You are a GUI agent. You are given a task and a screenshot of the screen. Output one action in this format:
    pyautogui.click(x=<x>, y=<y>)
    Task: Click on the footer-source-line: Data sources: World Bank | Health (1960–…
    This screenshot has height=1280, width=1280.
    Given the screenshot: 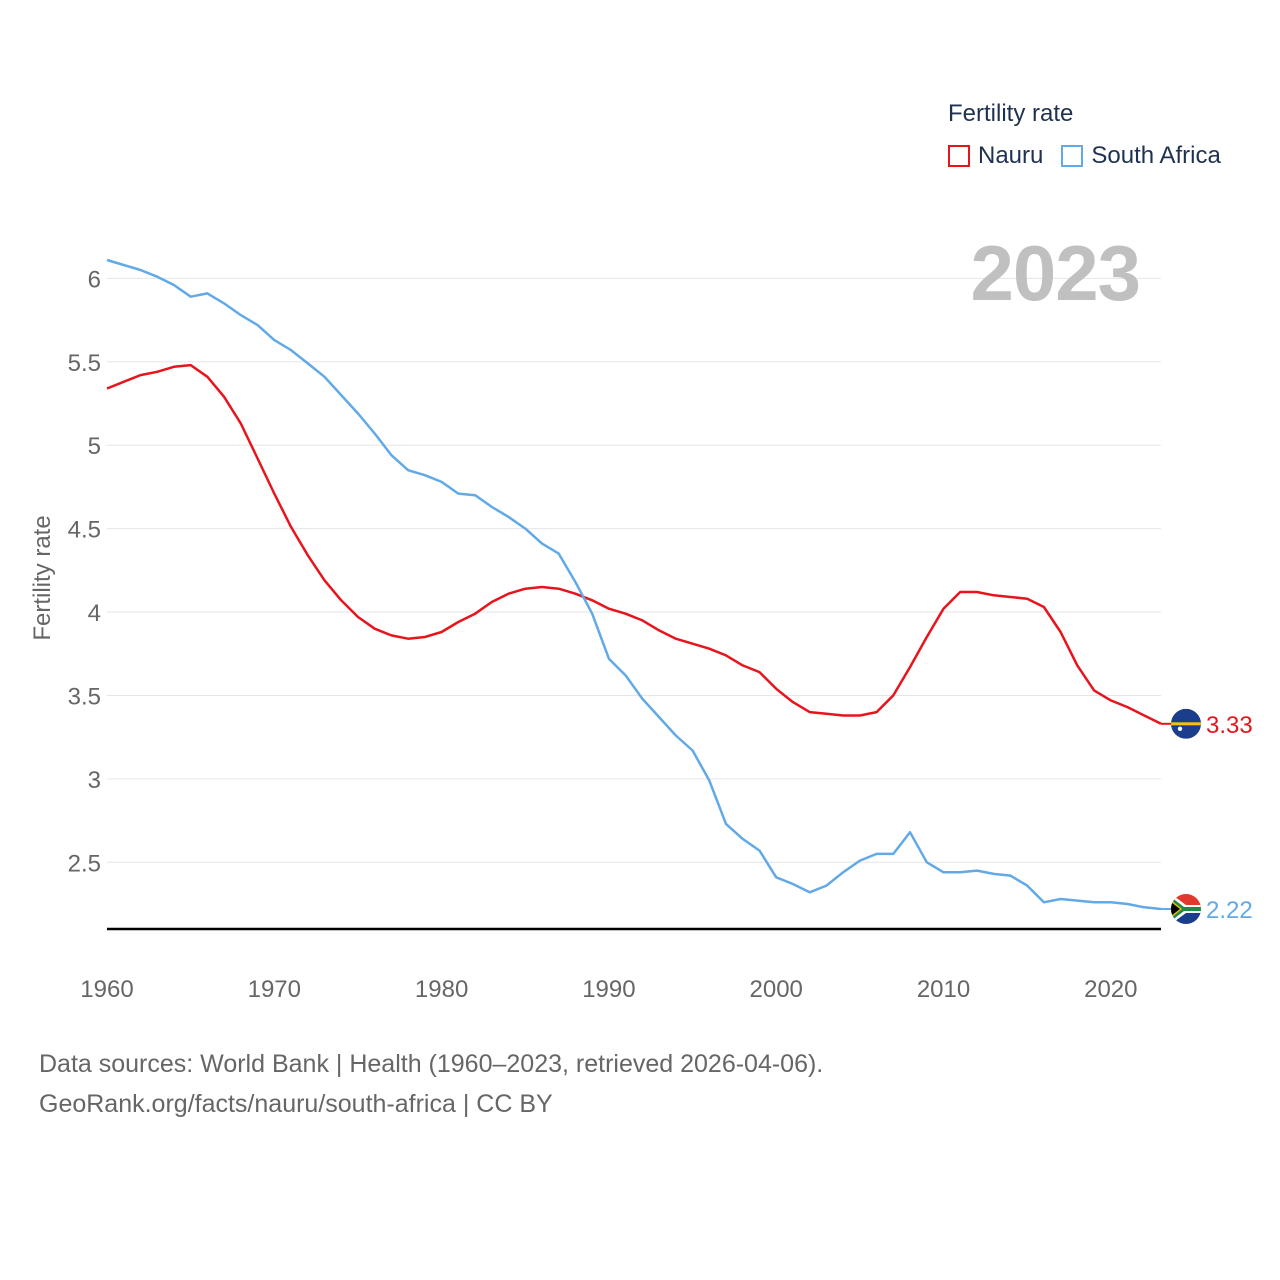 What is the action you would take?
    pyautogui.click(x=431, y=1064)
    